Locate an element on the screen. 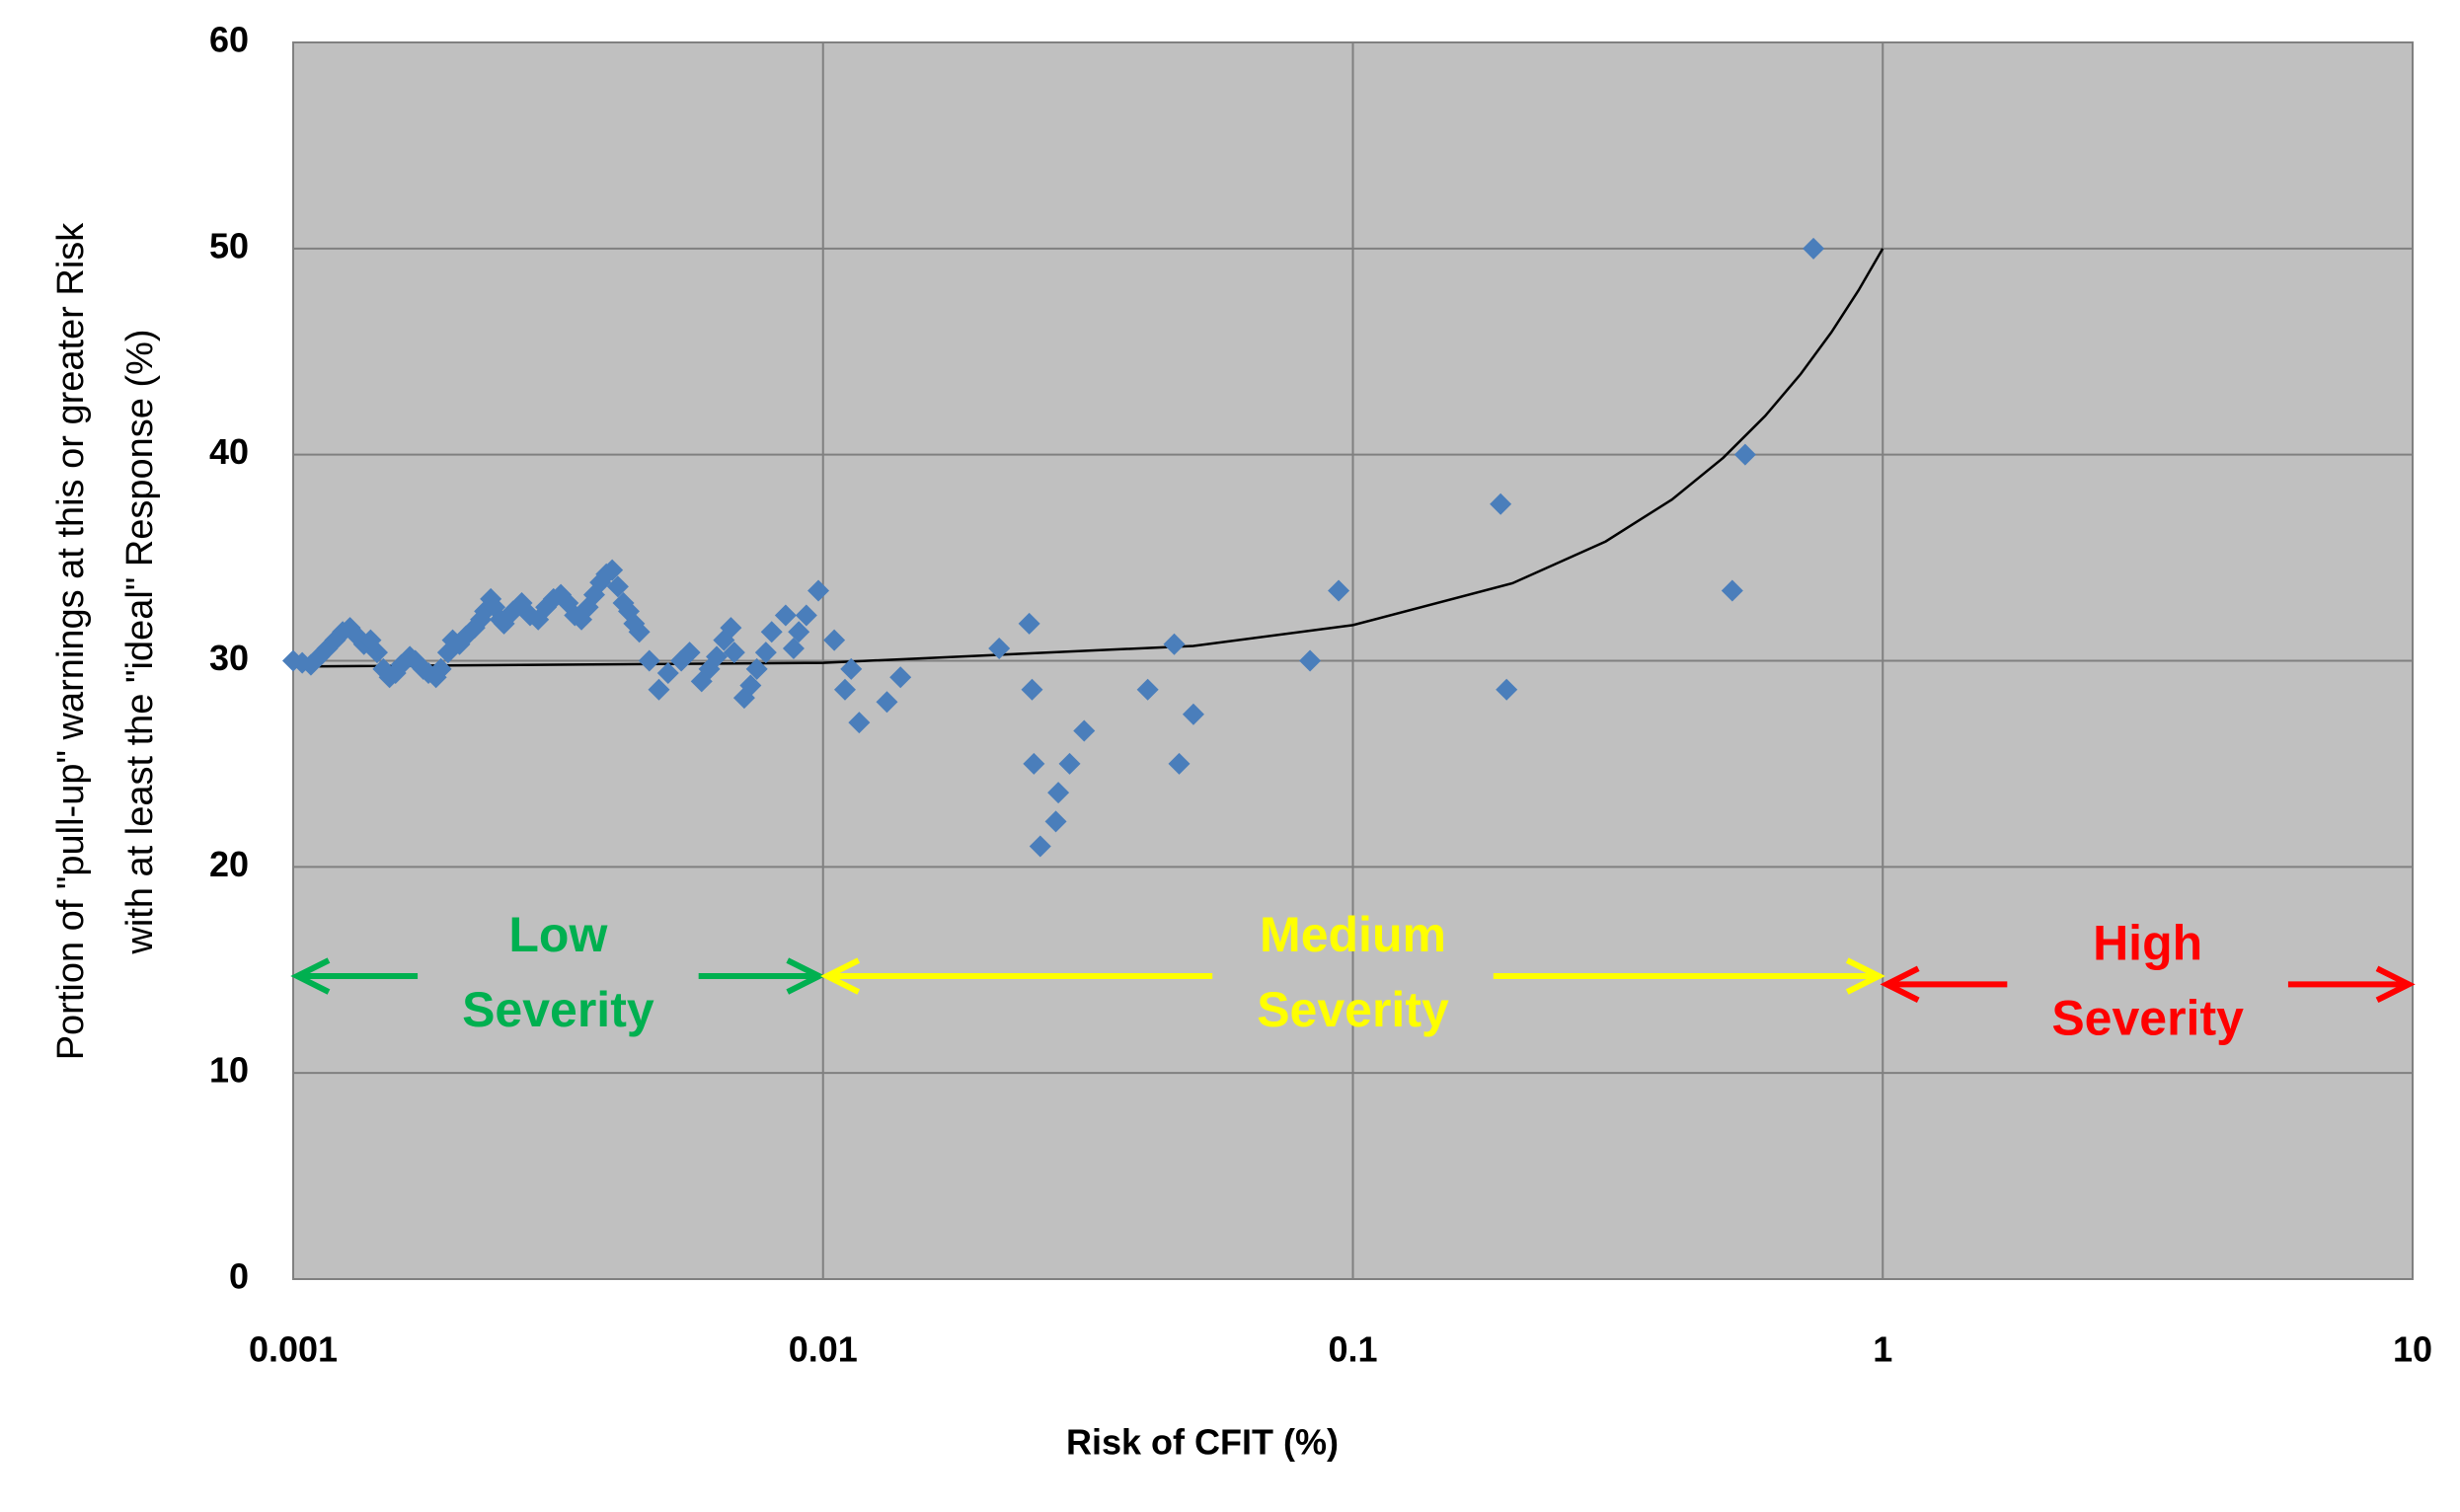 The image size is (2460, 1512). x-tick-label: 0.001 is located at coordinates (293, 1350).